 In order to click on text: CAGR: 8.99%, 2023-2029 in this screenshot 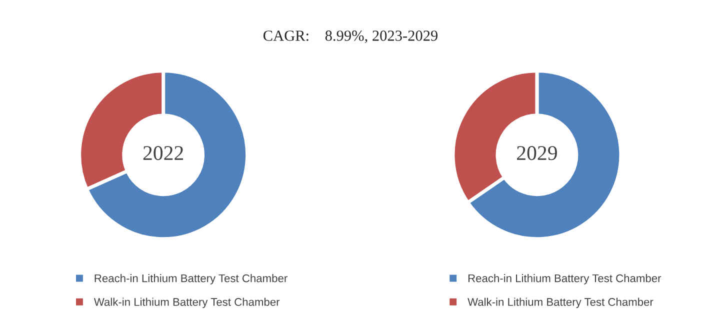, I will do `click(350, 37)`.